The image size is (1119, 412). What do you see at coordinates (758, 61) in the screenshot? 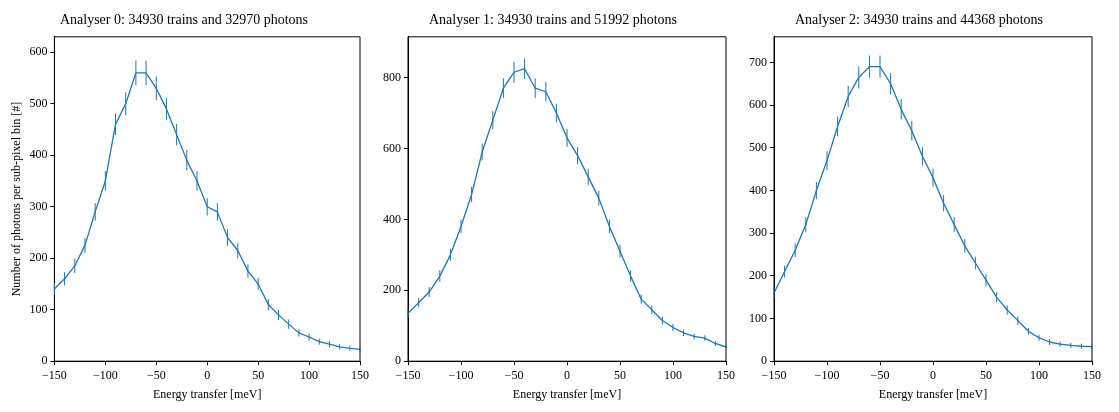
I see `y-tick-label: 700` at bounding box center [758, 61].